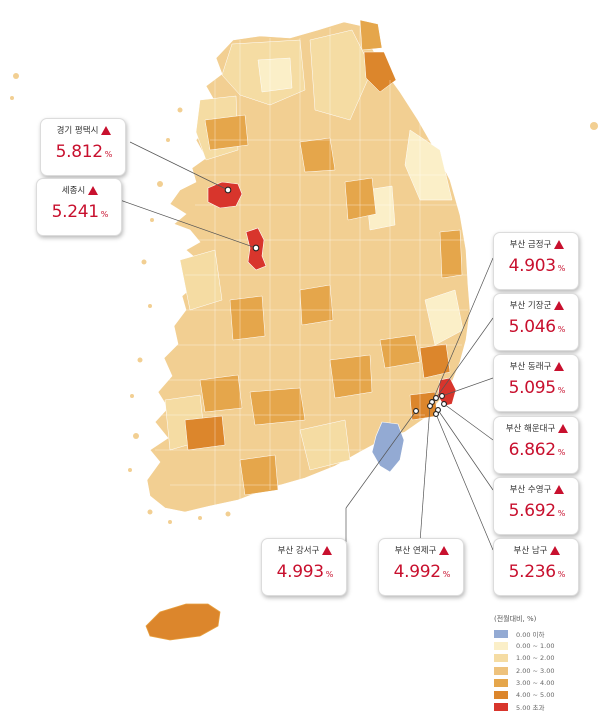  What do you see at coordinates (416, 411) in the screenshot?
I see `marker-gangseo` at bounding box center [416, 411].